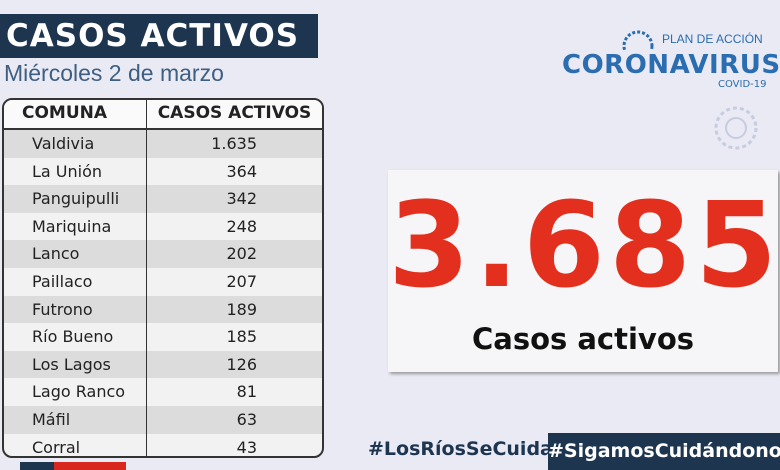 The image size is (780, 470). Describe the element at coordinates (163, 171) in the screenshot. I see `table-row: La Unión 364` at that location.